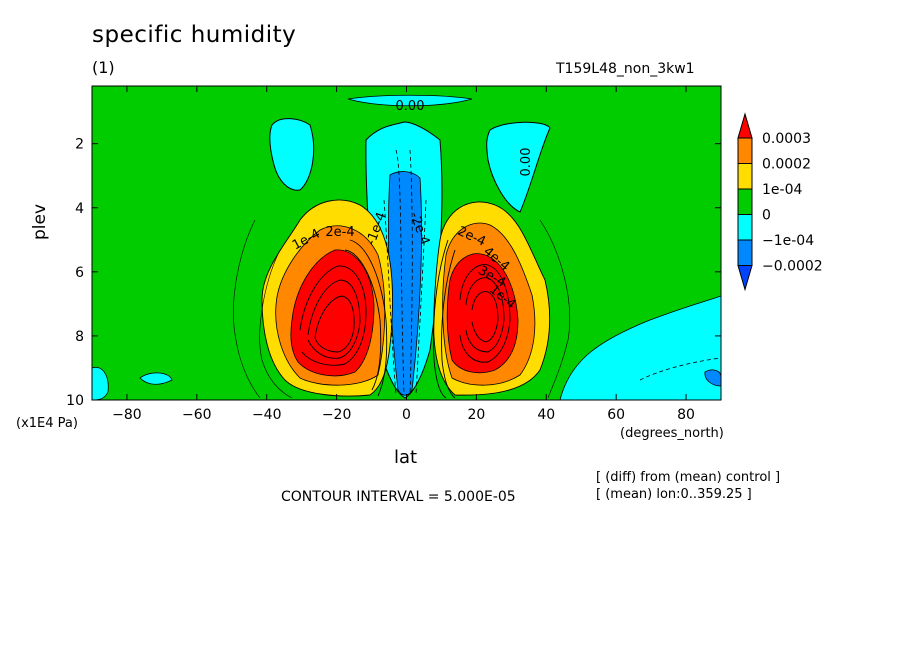 This screenshot has width=904, height=654. What do you see at coordinates (79, 209) in the screenshot?
I see `y-tick-label: 4` at bounding box center [79, 209].